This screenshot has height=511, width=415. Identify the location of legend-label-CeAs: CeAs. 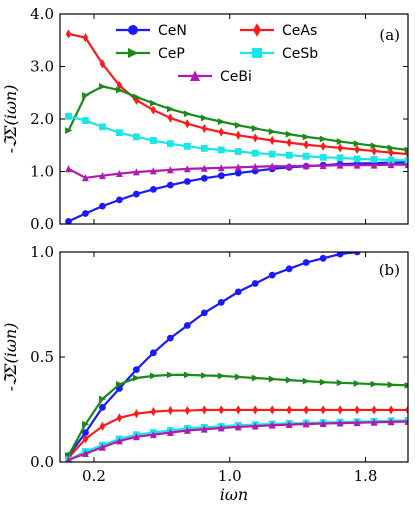
(299, 31).